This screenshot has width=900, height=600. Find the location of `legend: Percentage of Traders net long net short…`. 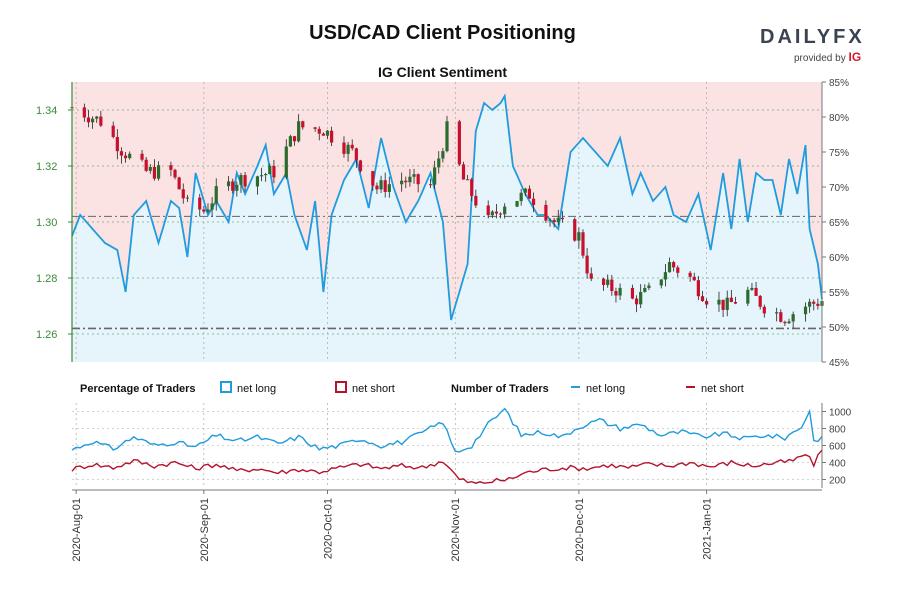

legend: Percentage of Traders net long net short… is located at coordinates (412, 388).